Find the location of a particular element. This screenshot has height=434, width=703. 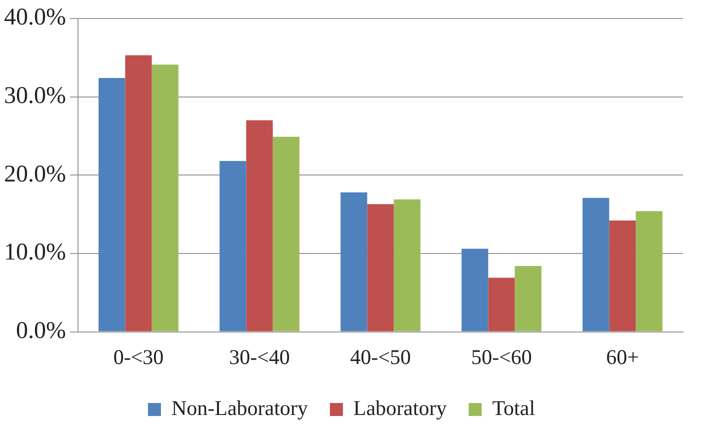

y-tick-label: 40.0% is located at coordinates (35, 17).